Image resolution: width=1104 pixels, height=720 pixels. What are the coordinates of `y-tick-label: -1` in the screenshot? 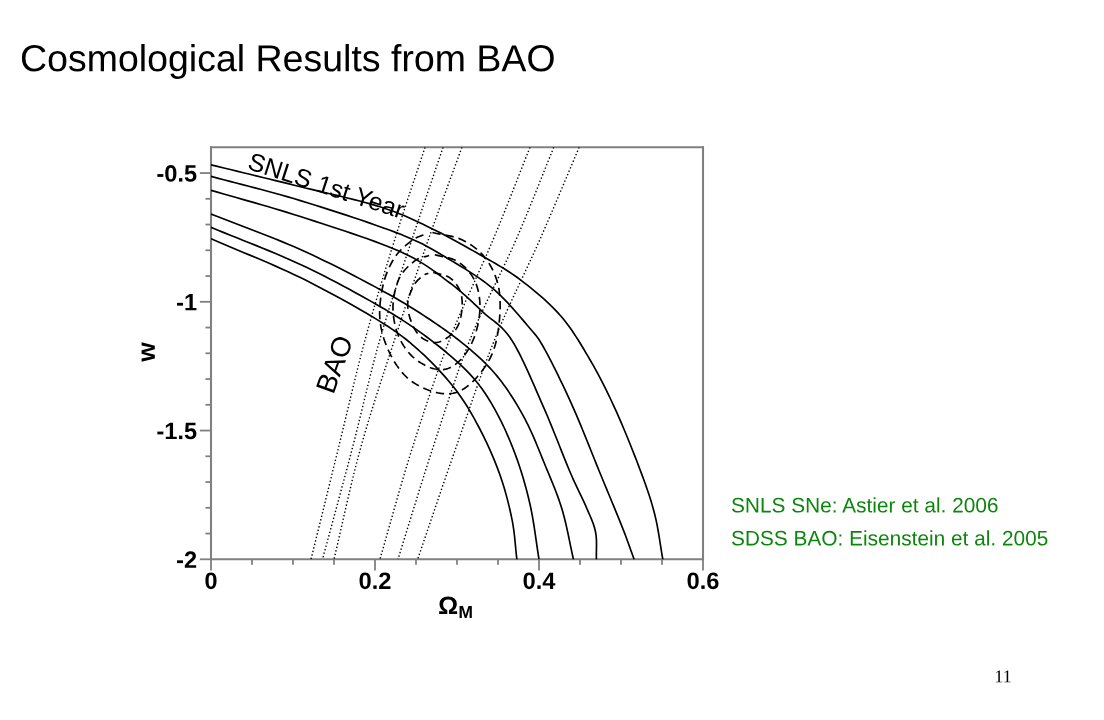 It's located at (187, 302).